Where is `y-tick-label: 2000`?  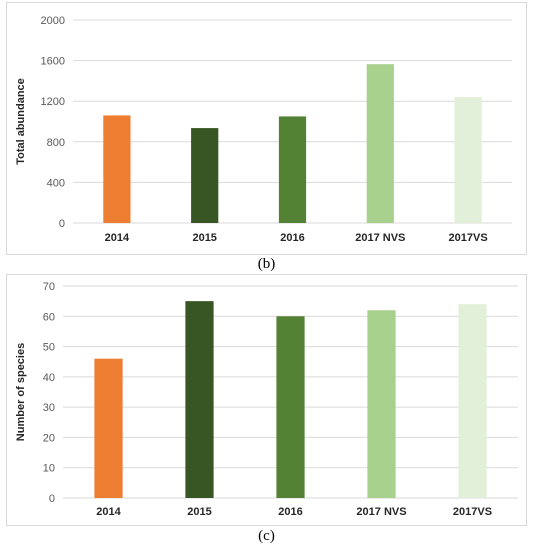 y-tick-label: 2000 is located at coordinates (53, 21).